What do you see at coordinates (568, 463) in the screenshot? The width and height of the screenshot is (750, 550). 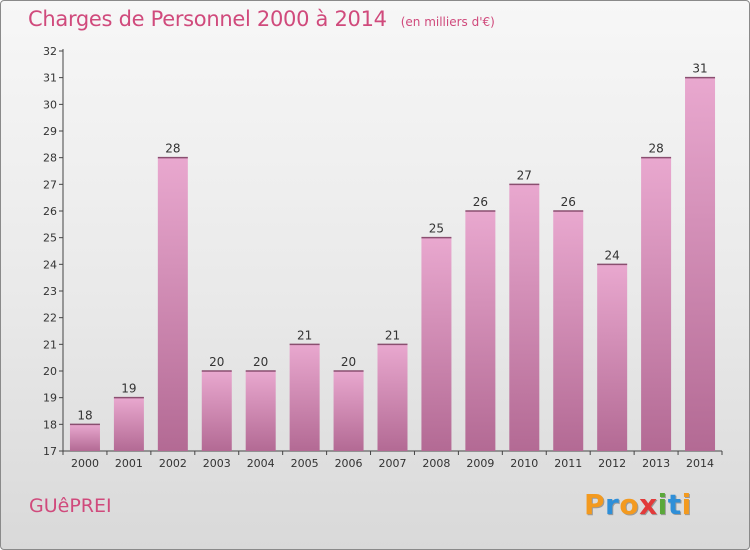 I see `x-tick-label: 2011` at bounding box center [568, 463].